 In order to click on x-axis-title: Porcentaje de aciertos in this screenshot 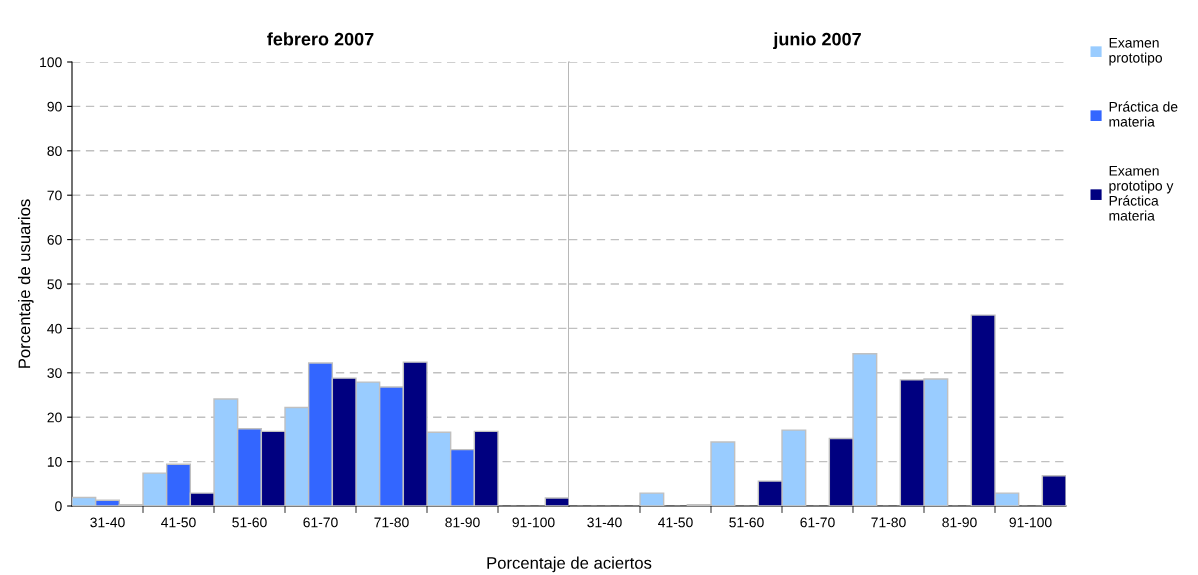, I will do `click(569, 564)`.